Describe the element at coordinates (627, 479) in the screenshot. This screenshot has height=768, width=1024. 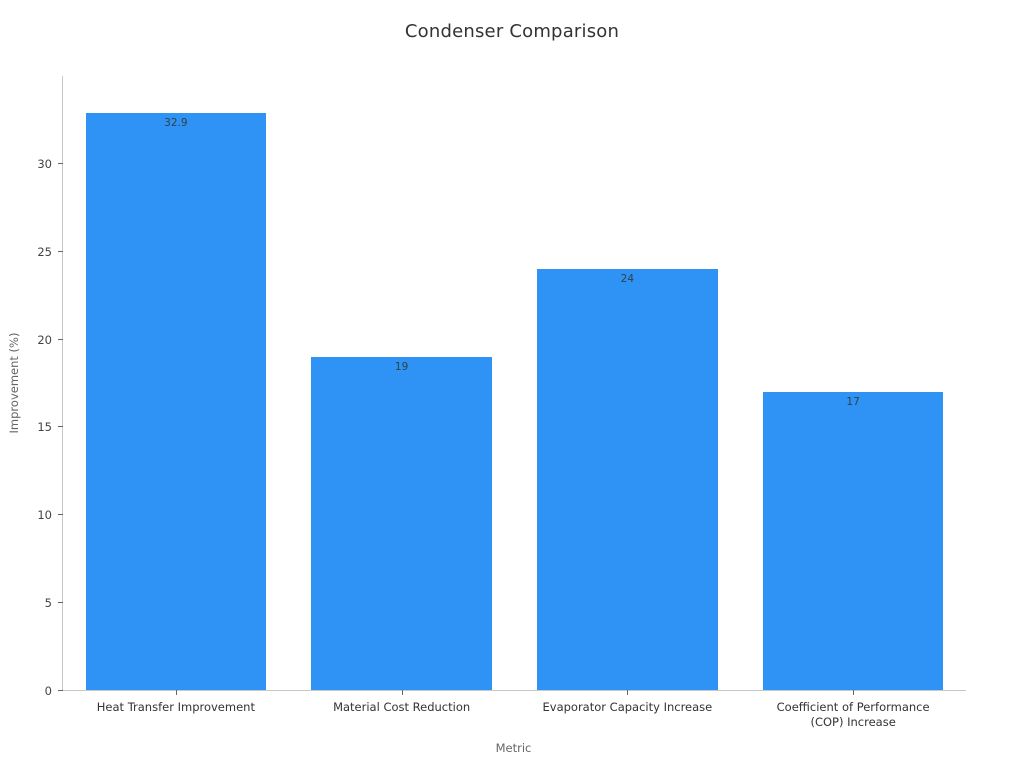
I see `bar: 24` at that location.